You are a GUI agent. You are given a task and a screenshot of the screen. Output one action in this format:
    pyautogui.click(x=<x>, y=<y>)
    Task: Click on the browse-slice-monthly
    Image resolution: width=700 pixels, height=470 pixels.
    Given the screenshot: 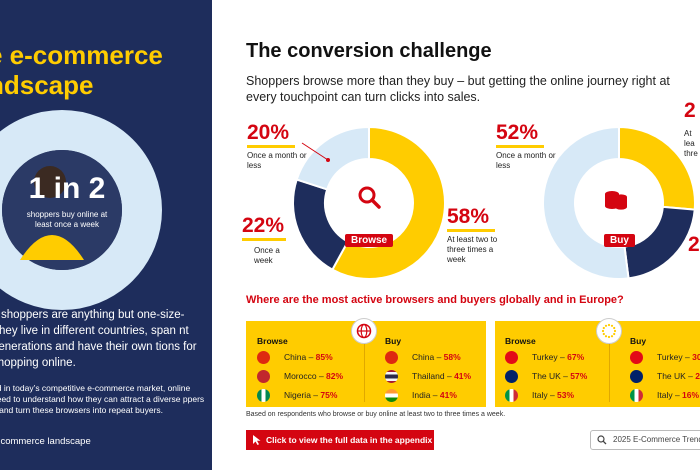 What is the action you would take?
    pyautogui.click(x=332, y=158)
    